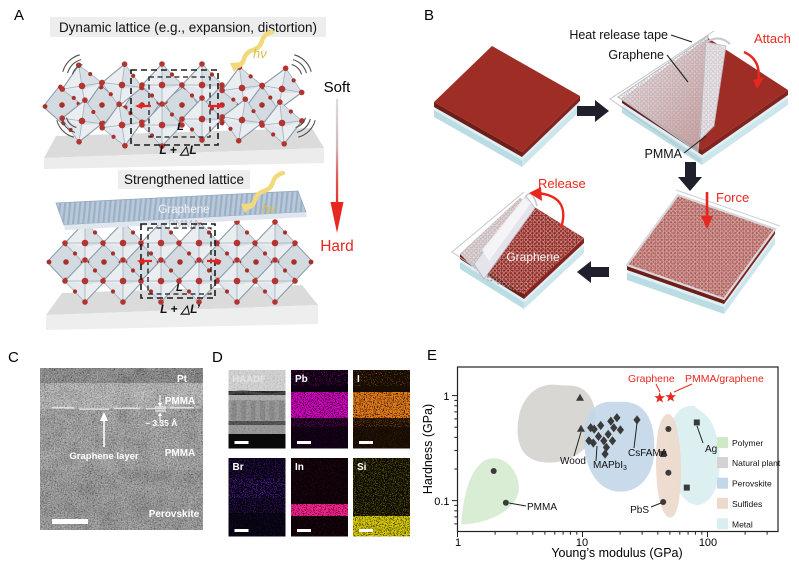 The width and height of the screenshot is (799, 565). Describe the element at coordinates (747, 443) in the screenshot. I see `svg-text: Polymer` at that location.